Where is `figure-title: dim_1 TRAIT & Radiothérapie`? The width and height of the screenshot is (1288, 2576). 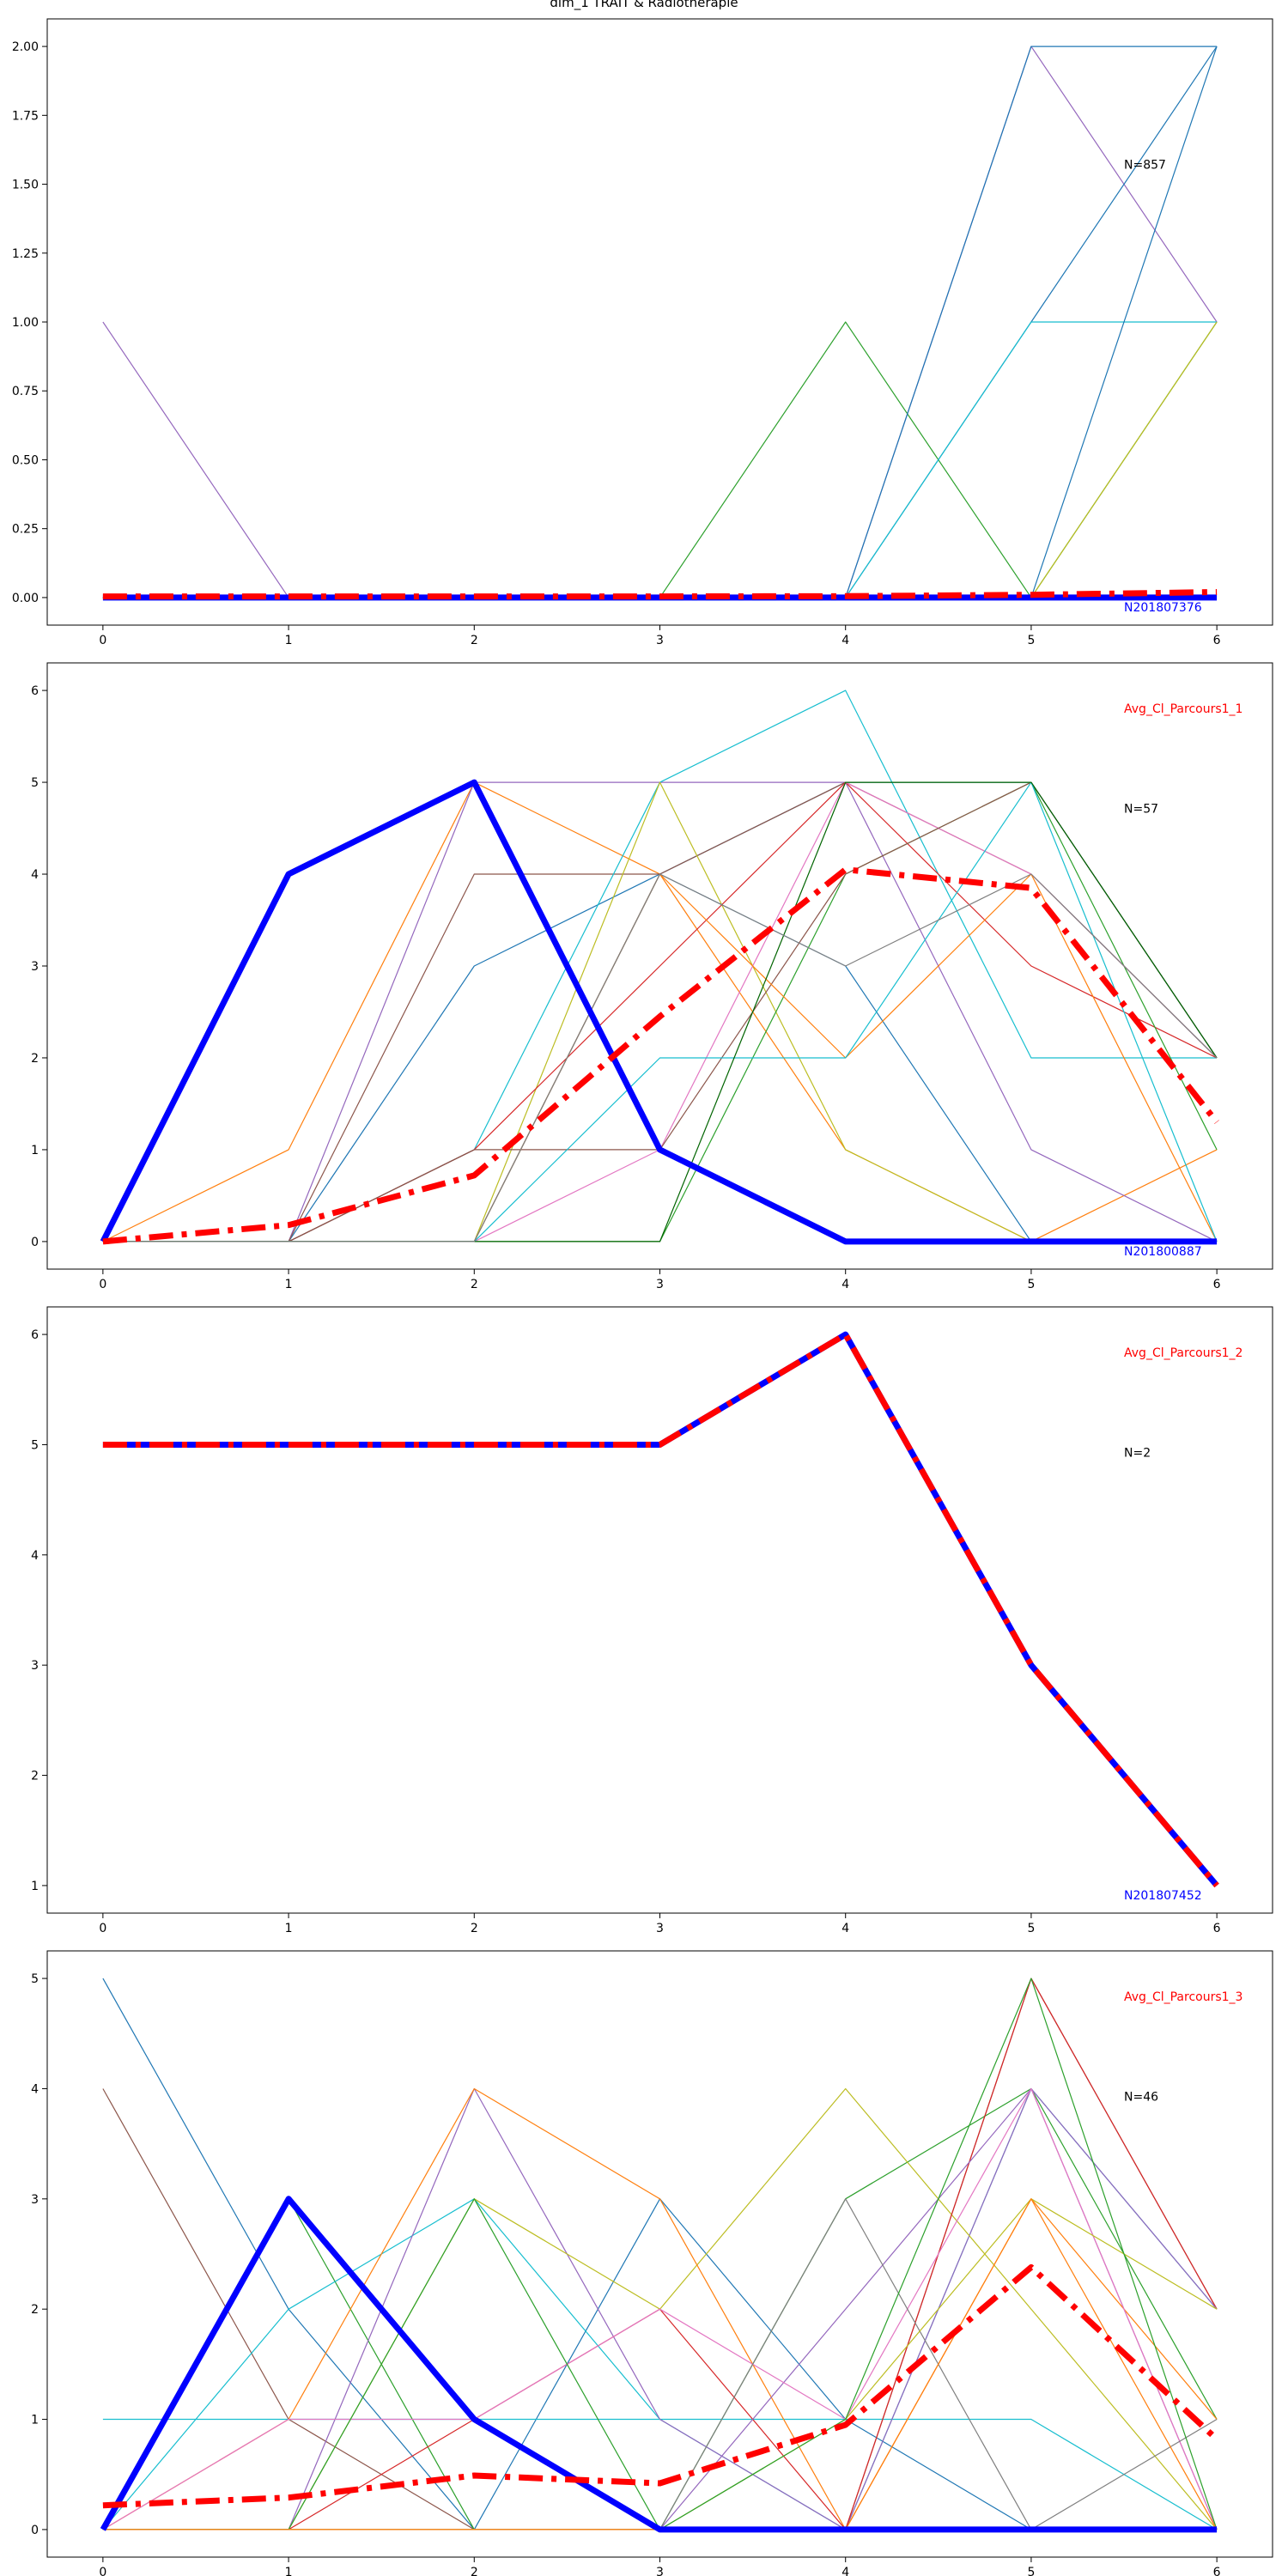 figure-title: dim_1 TRAIT & Radiothérapie is located at coordinates (644, 5).